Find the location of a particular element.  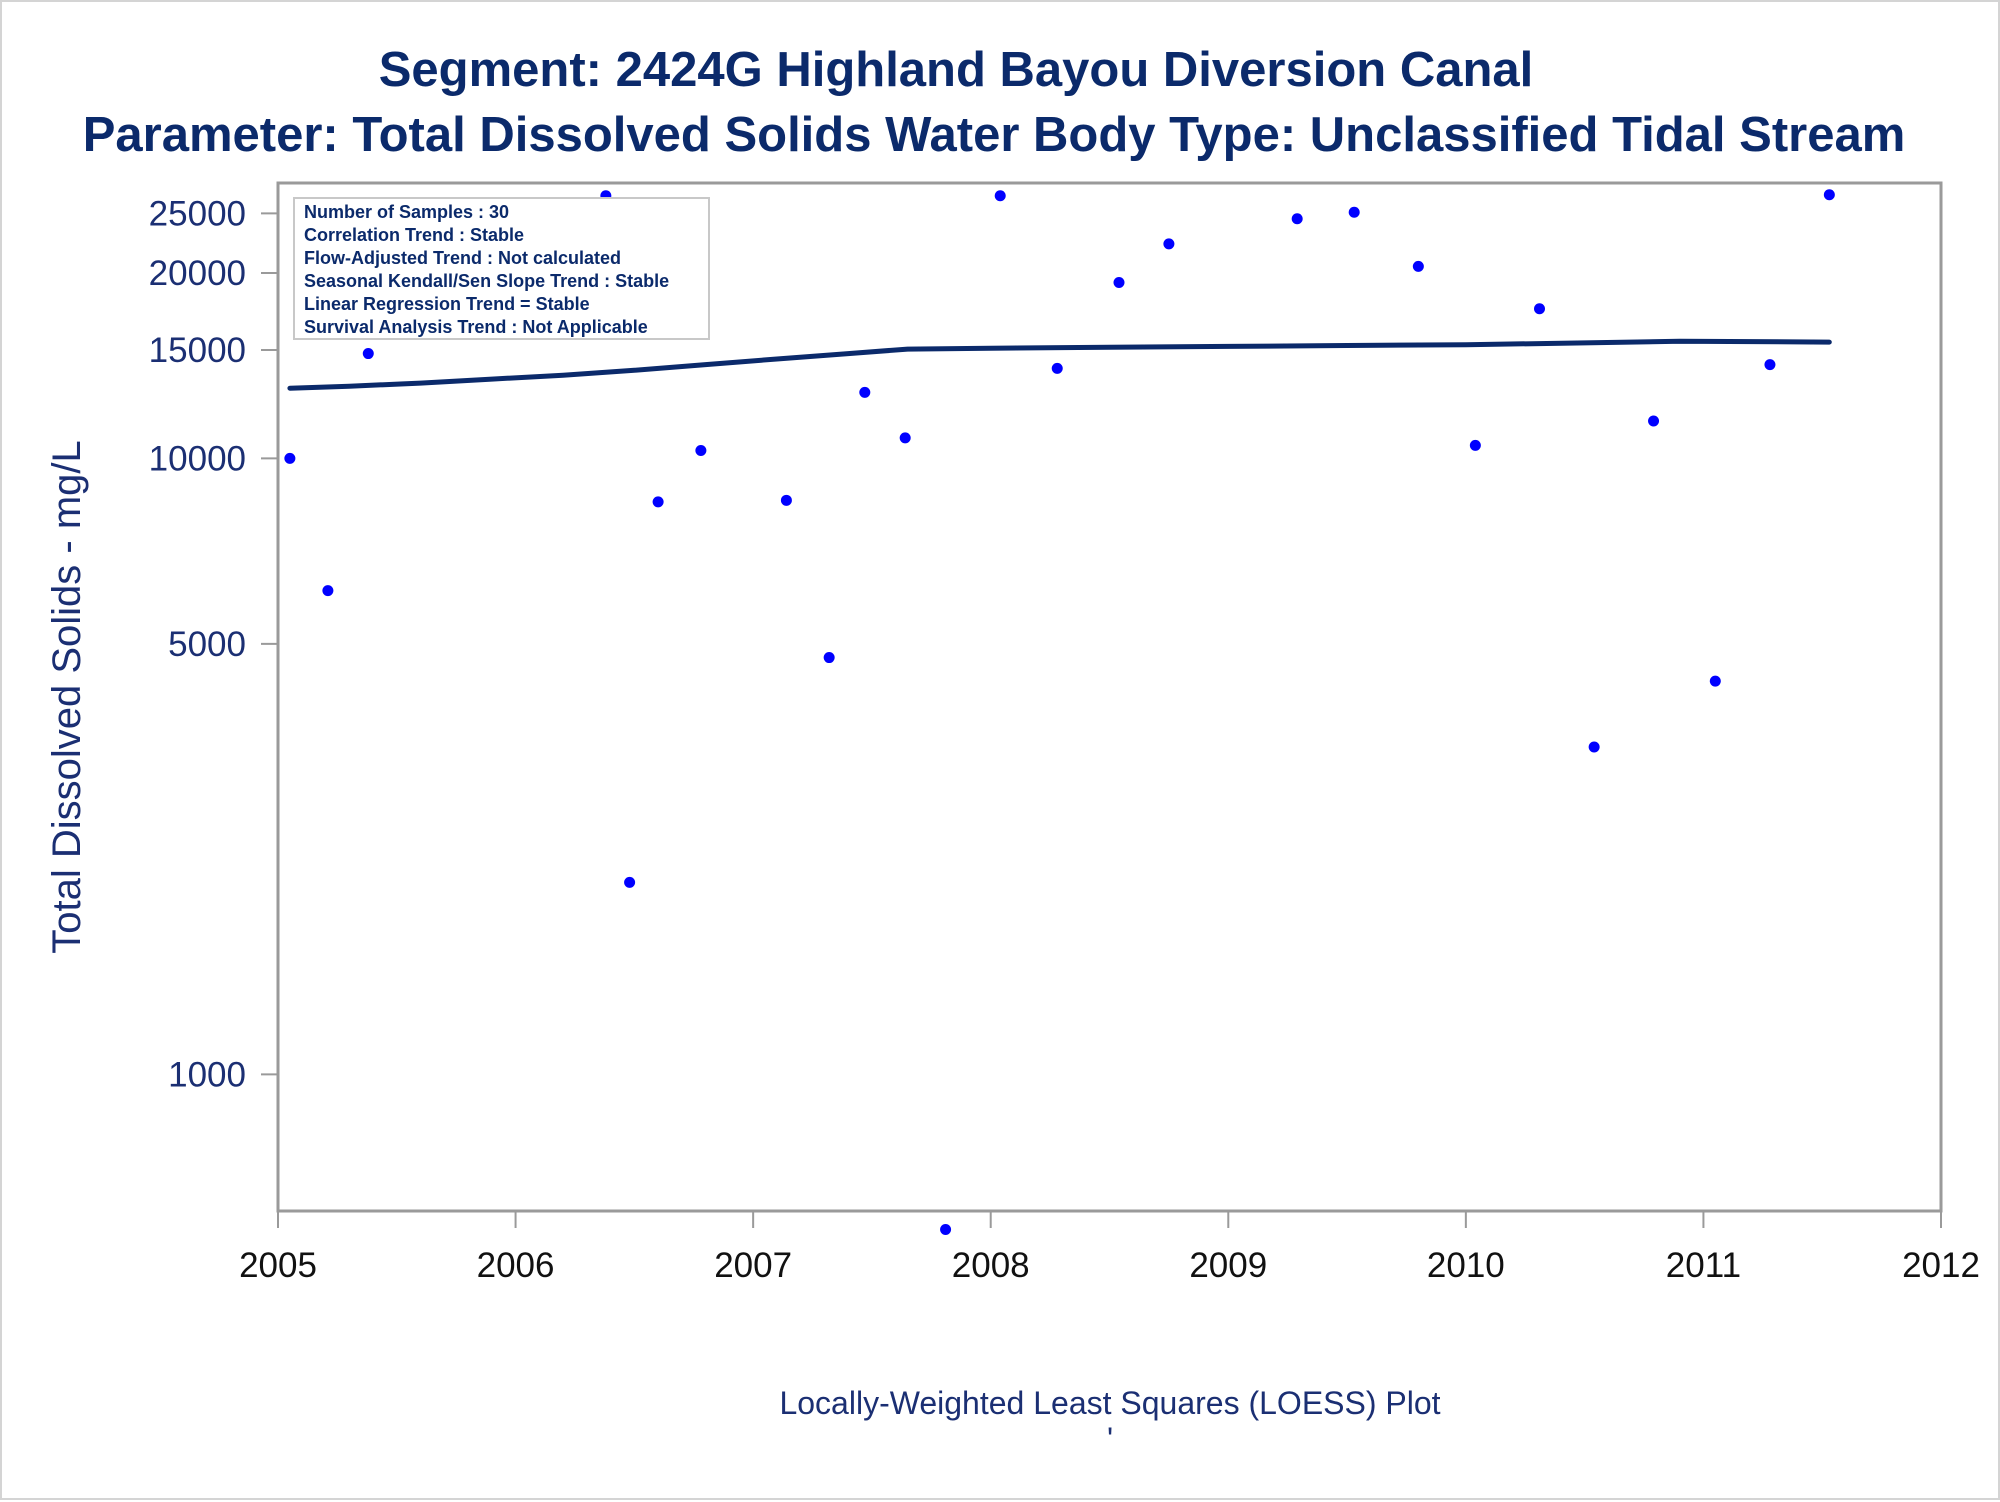

x-tick-label: 2011 is located at coordinates (1703, 1265).